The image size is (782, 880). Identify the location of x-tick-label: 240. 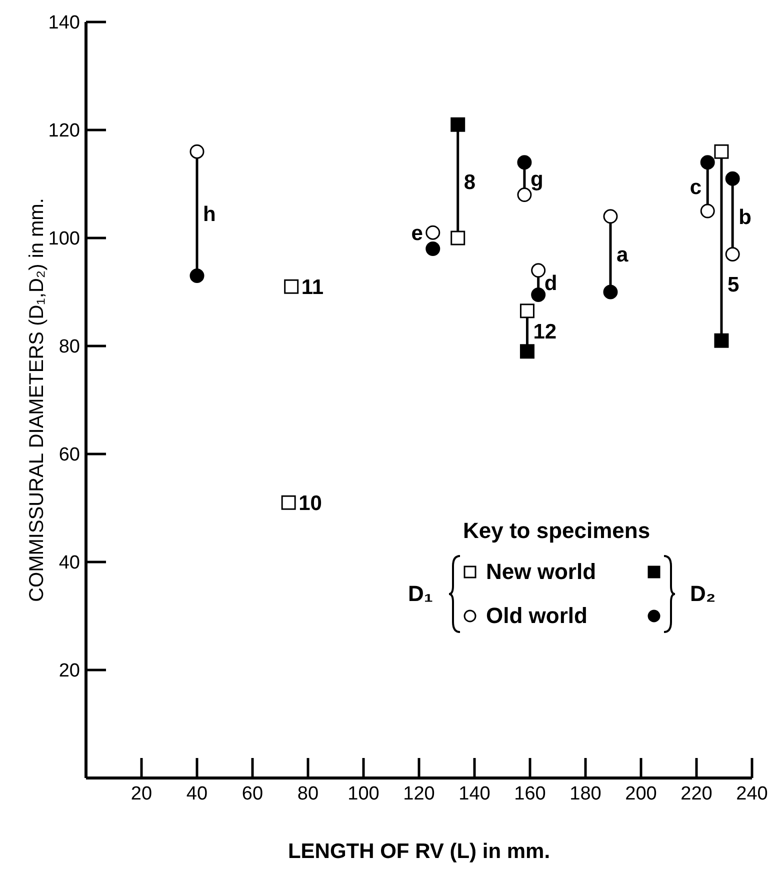
(752, 793).